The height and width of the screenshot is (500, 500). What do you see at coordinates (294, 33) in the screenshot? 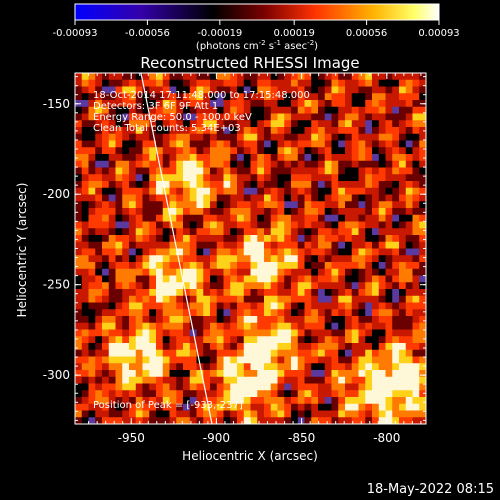
I see `colorbar-tick-label: 0.00019` at bounding box center [294, 33].